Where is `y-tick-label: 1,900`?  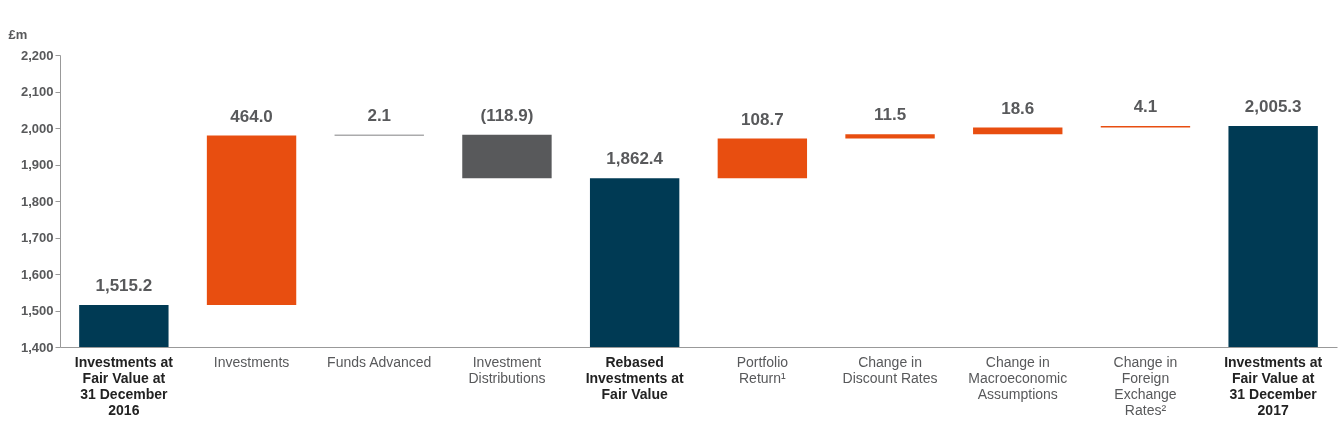 y-tick-label: 1,900 is located at coordinates (37, 164).